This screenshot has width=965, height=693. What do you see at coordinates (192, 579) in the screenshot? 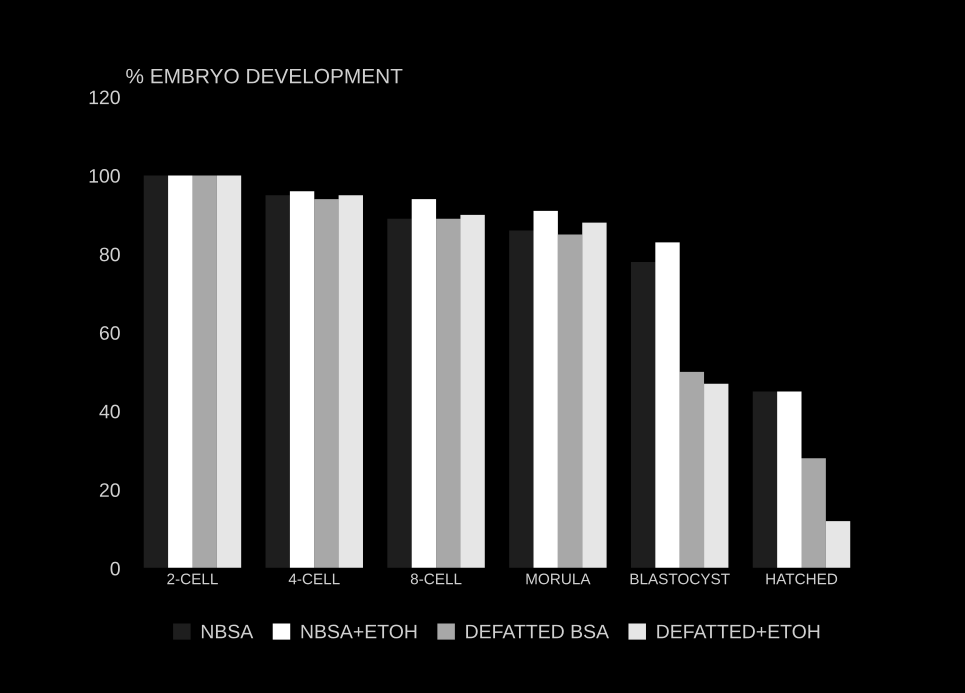
I see `x-tick-label: 2-CELL` at bounding box center [192, 579].